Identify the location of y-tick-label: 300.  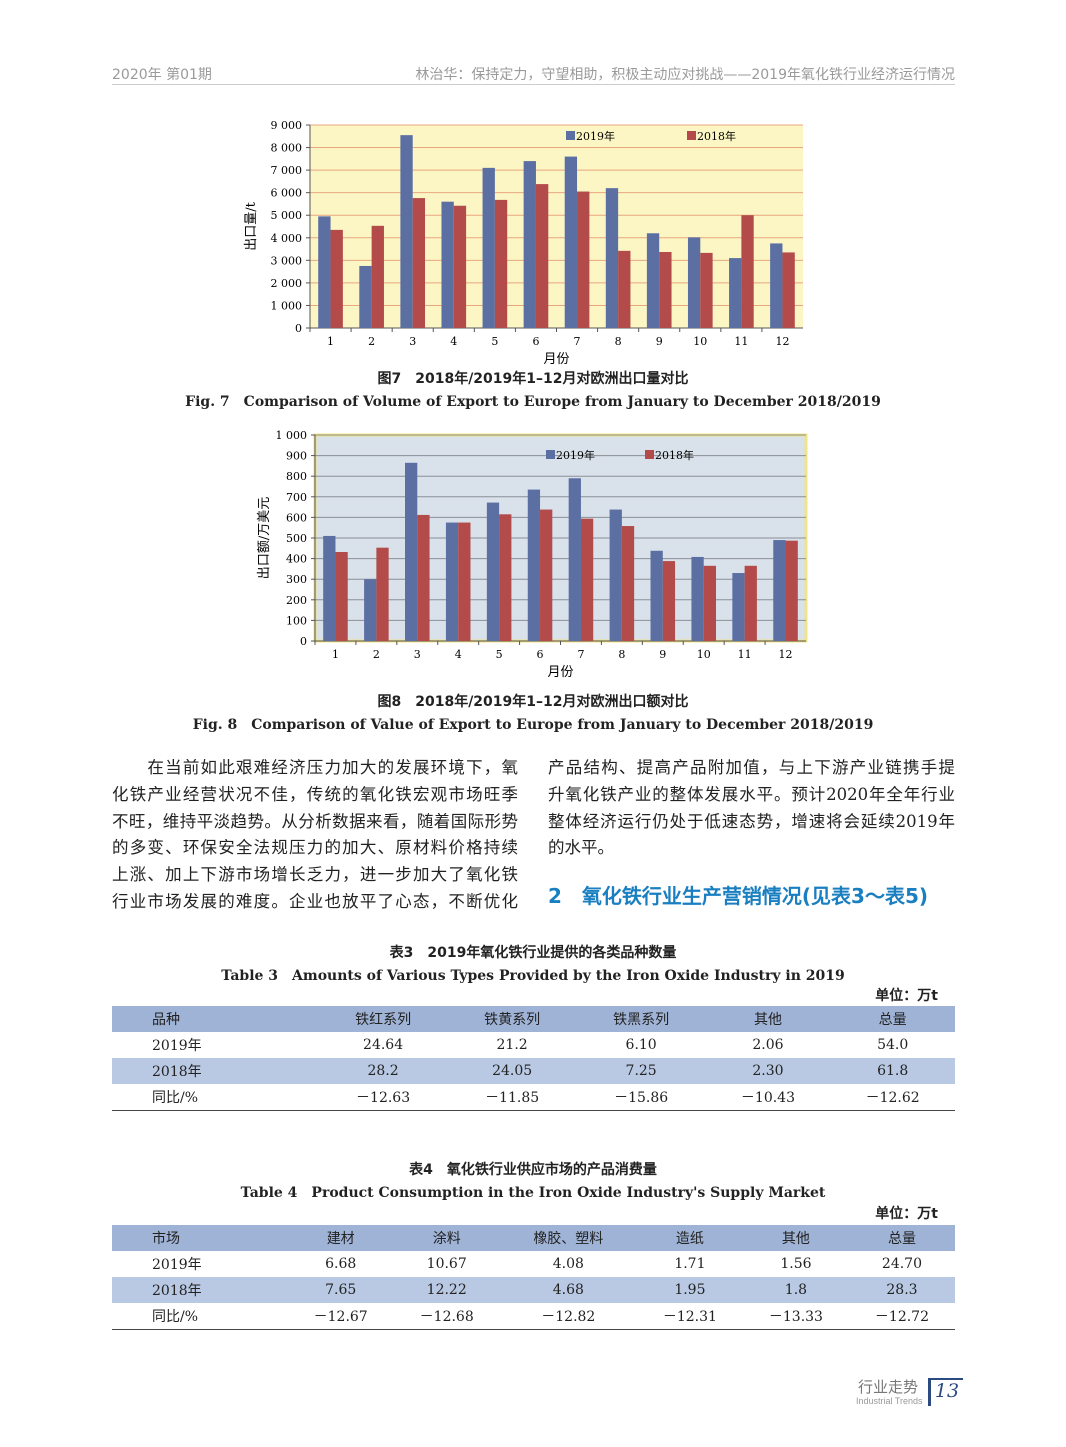
(296, 579).